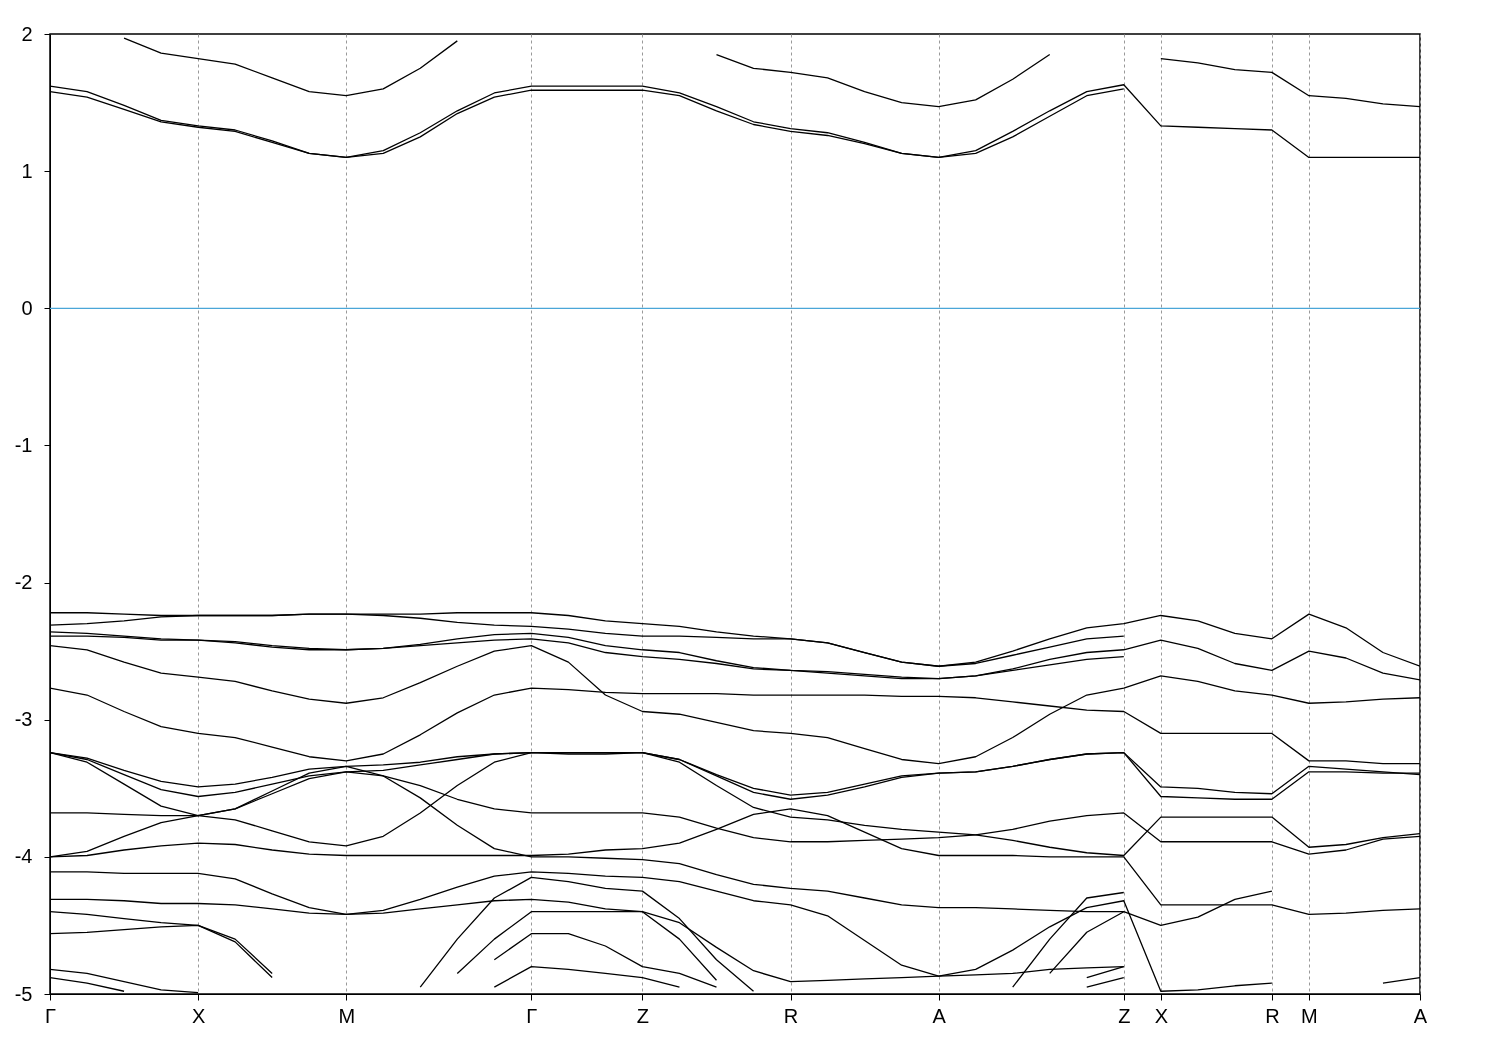 This screenshot has width=1500, height=1050. Describe the element at coordinates (23, 582) in the screenshot. I see `y-tick-label: -2` at that location.